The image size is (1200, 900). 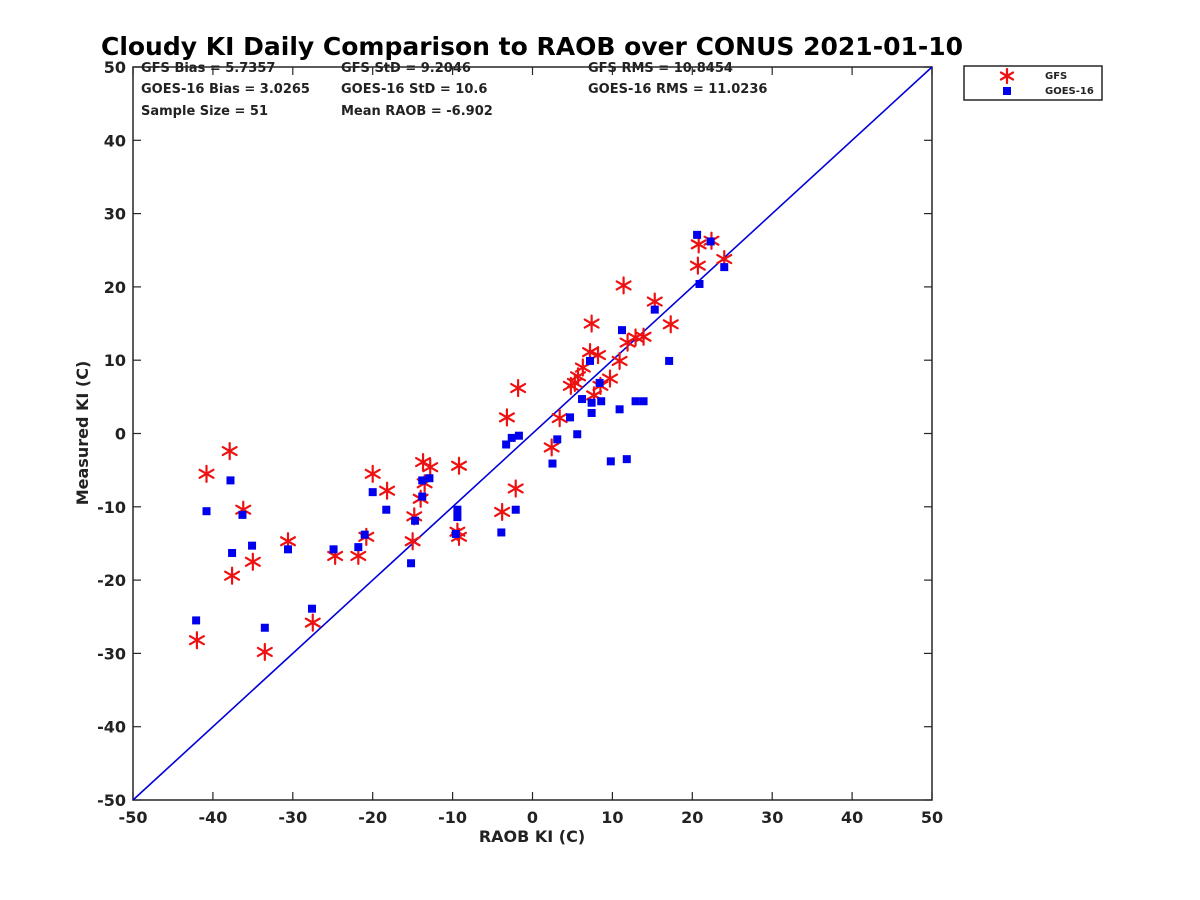 I want to click on x-tick-label: 20, so click(x=692, y=817).